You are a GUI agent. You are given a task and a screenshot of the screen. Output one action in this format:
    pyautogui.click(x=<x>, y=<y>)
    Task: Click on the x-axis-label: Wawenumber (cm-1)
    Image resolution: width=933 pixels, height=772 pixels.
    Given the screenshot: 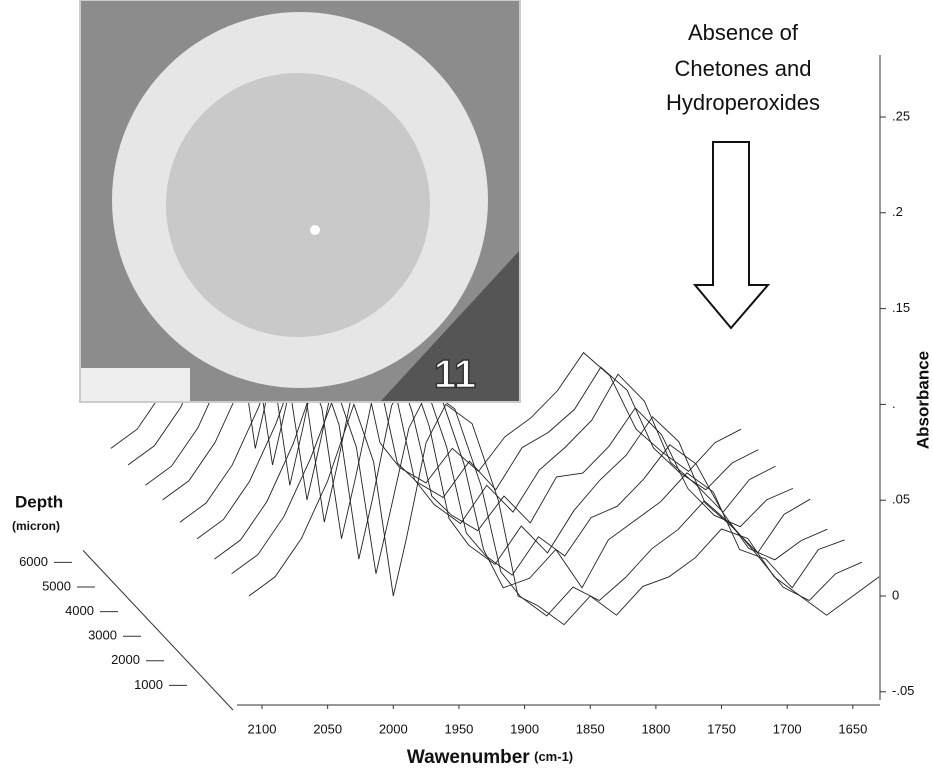 What is the action you would take?
    pyautogui.click(x=490, y=757)
    